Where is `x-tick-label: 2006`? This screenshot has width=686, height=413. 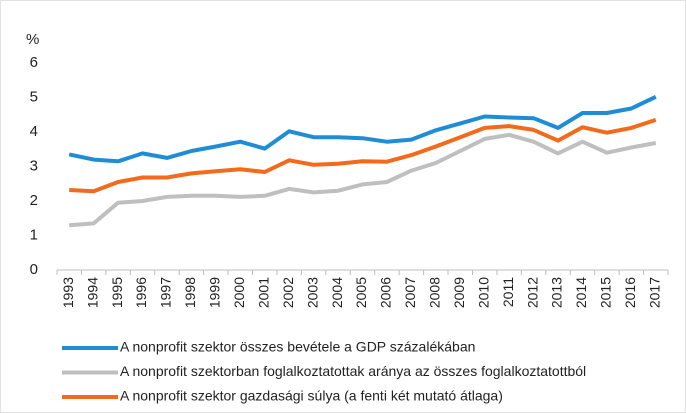
x-tick-label: 2006 is located at coordinates (386, 292).